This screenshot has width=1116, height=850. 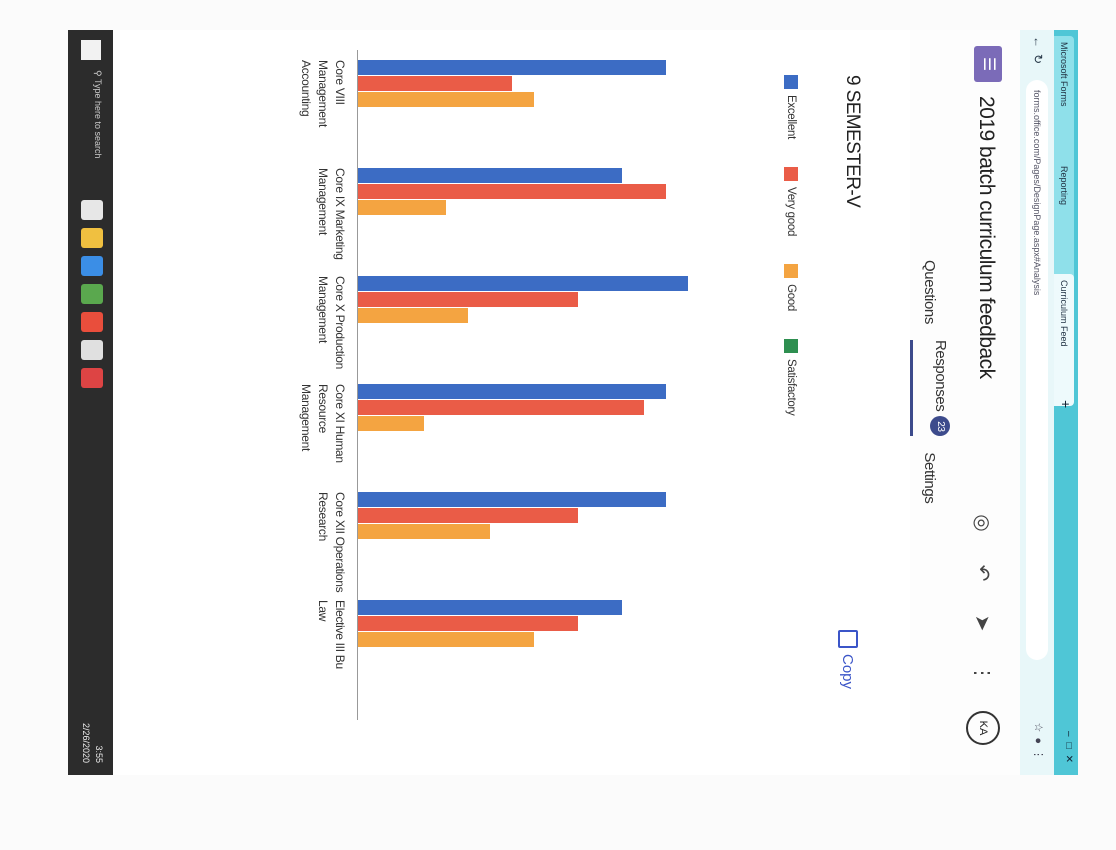 I want to click on menu-icon: ⋮, so click(x=1038, y=757).